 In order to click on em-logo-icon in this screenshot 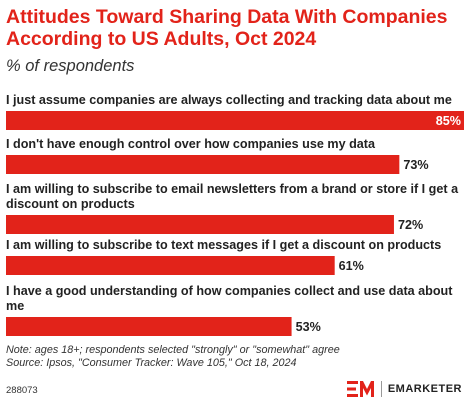, I will do `click(360, 389)`.